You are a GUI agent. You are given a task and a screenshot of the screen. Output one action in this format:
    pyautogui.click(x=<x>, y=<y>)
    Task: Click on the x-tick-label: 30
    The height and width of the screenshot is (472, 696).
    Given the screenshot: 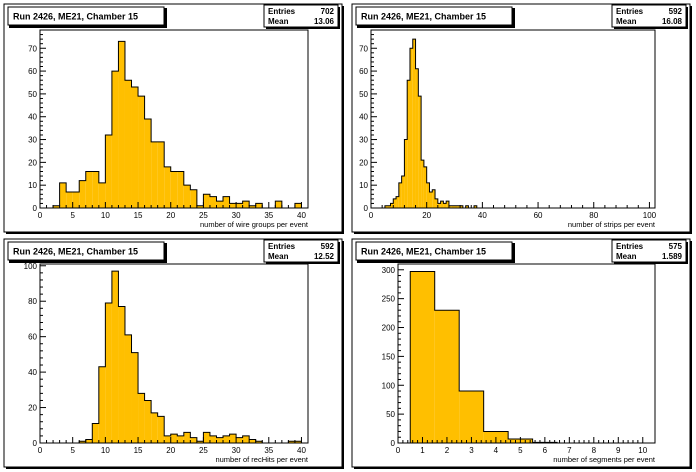 What is the action you would take?
    pyautogui.click(x=236, y=450)
    